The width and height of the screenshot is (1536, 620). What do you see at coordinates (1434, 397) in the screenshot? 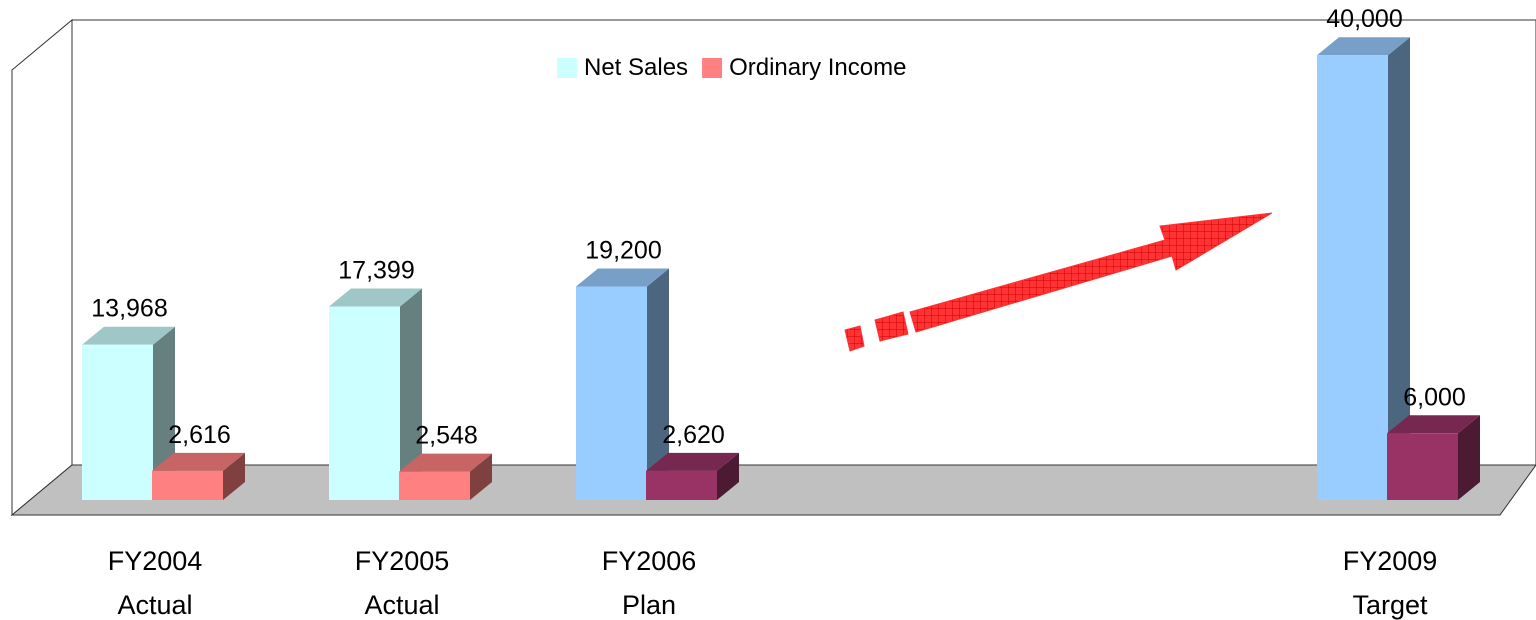
I see `value-label: 6,000` at bounding box center [1434, 397].